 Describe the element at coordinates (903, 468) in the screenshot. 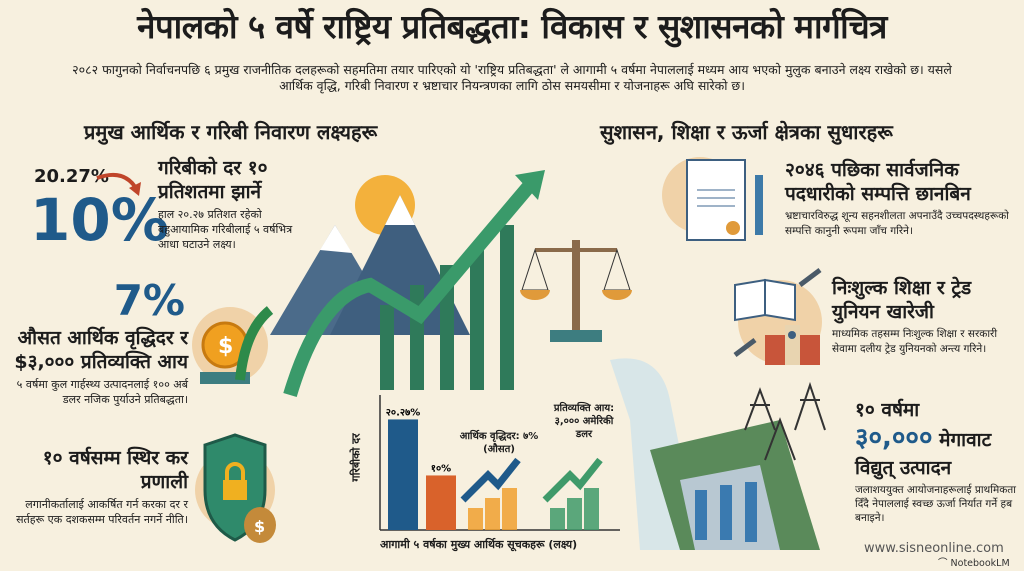

I see `energy-line3: विद्युत् उत्पादन` at that location.